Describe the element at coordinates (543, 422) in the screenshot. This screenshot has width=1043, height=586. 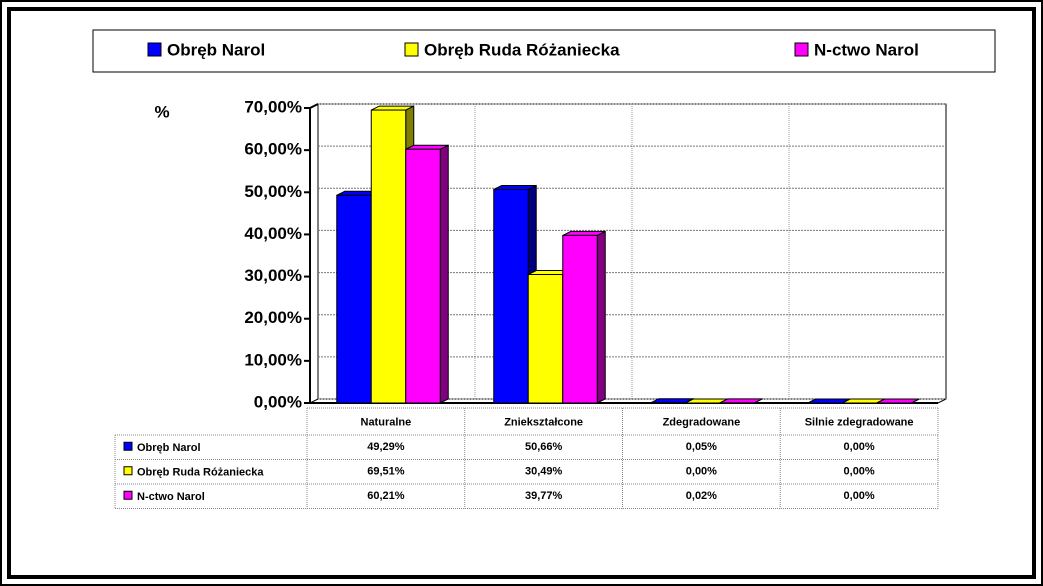
I see `x-tick-label: Zniekształcone` at that location.